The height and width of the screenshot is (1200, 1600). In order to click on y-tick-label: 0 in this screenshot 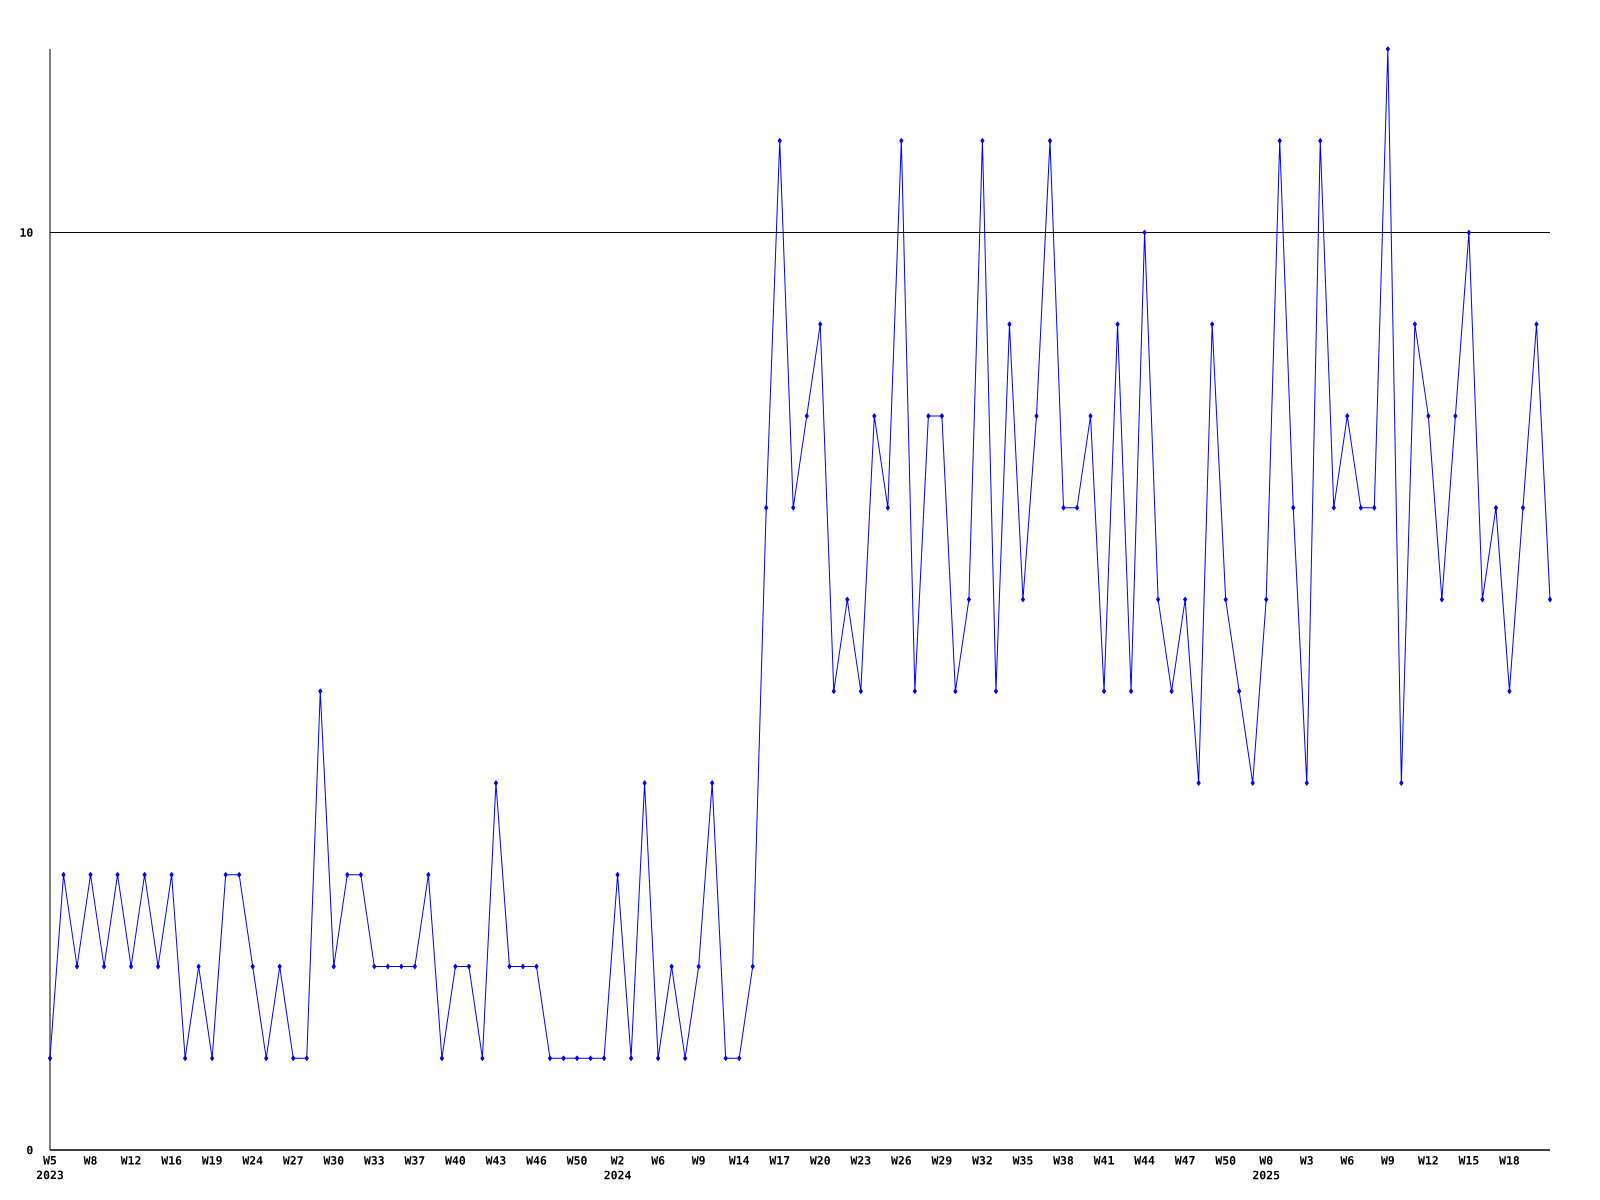, I will do `click(30, 1150)`.